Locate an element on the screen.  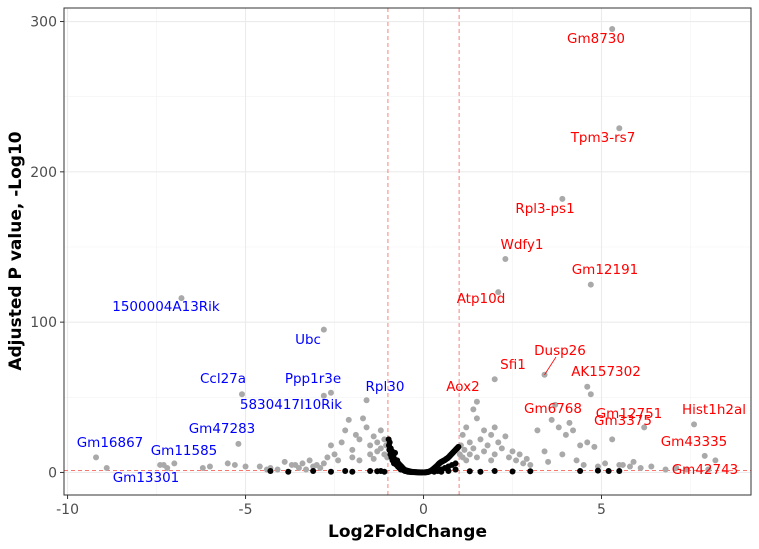
gene-label: Ppp1r3e is located at coordinates (313, 379).